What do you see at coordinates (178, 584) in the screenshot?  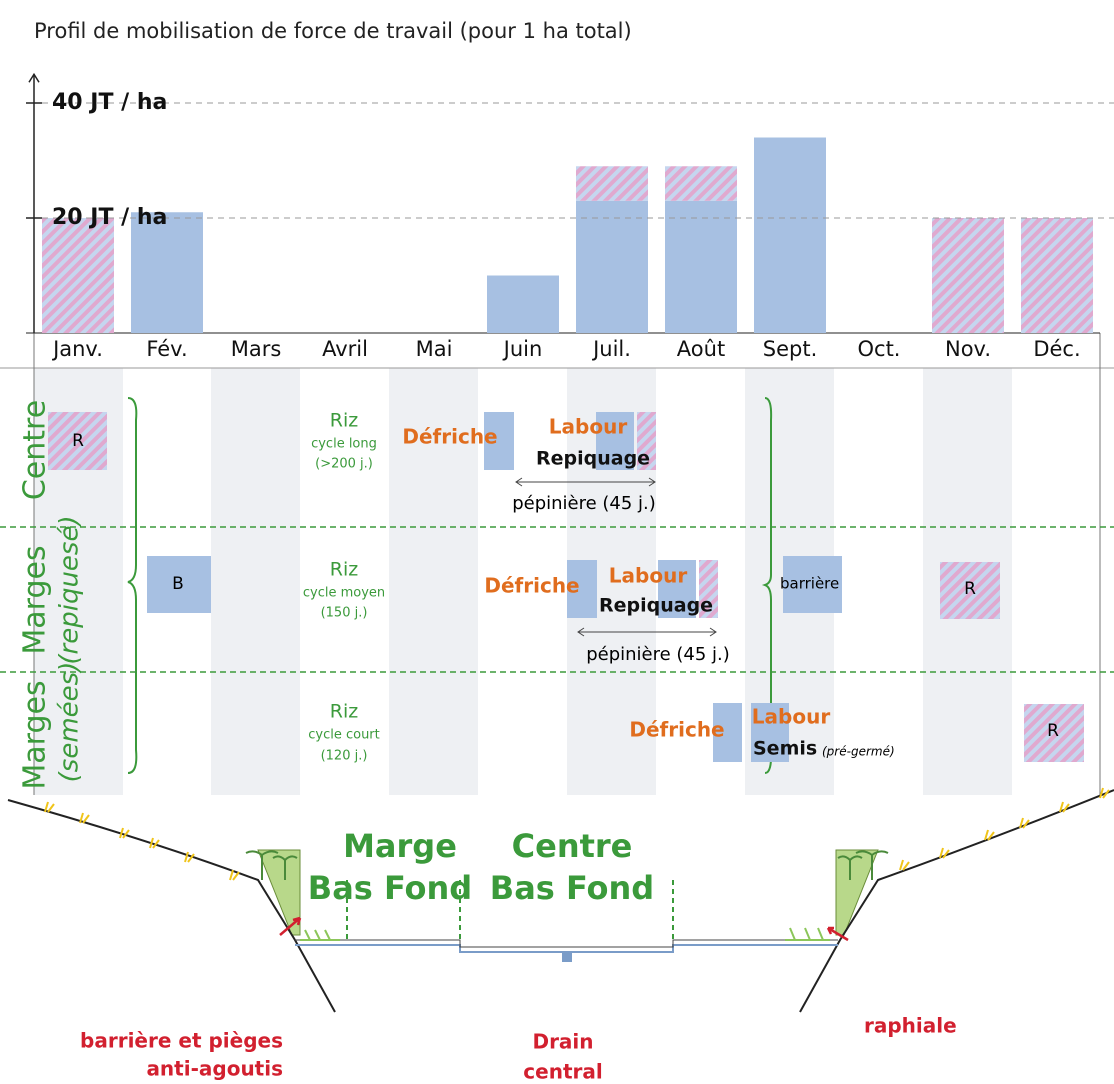 I see `box-label: B` at bounding box center [178, 584].